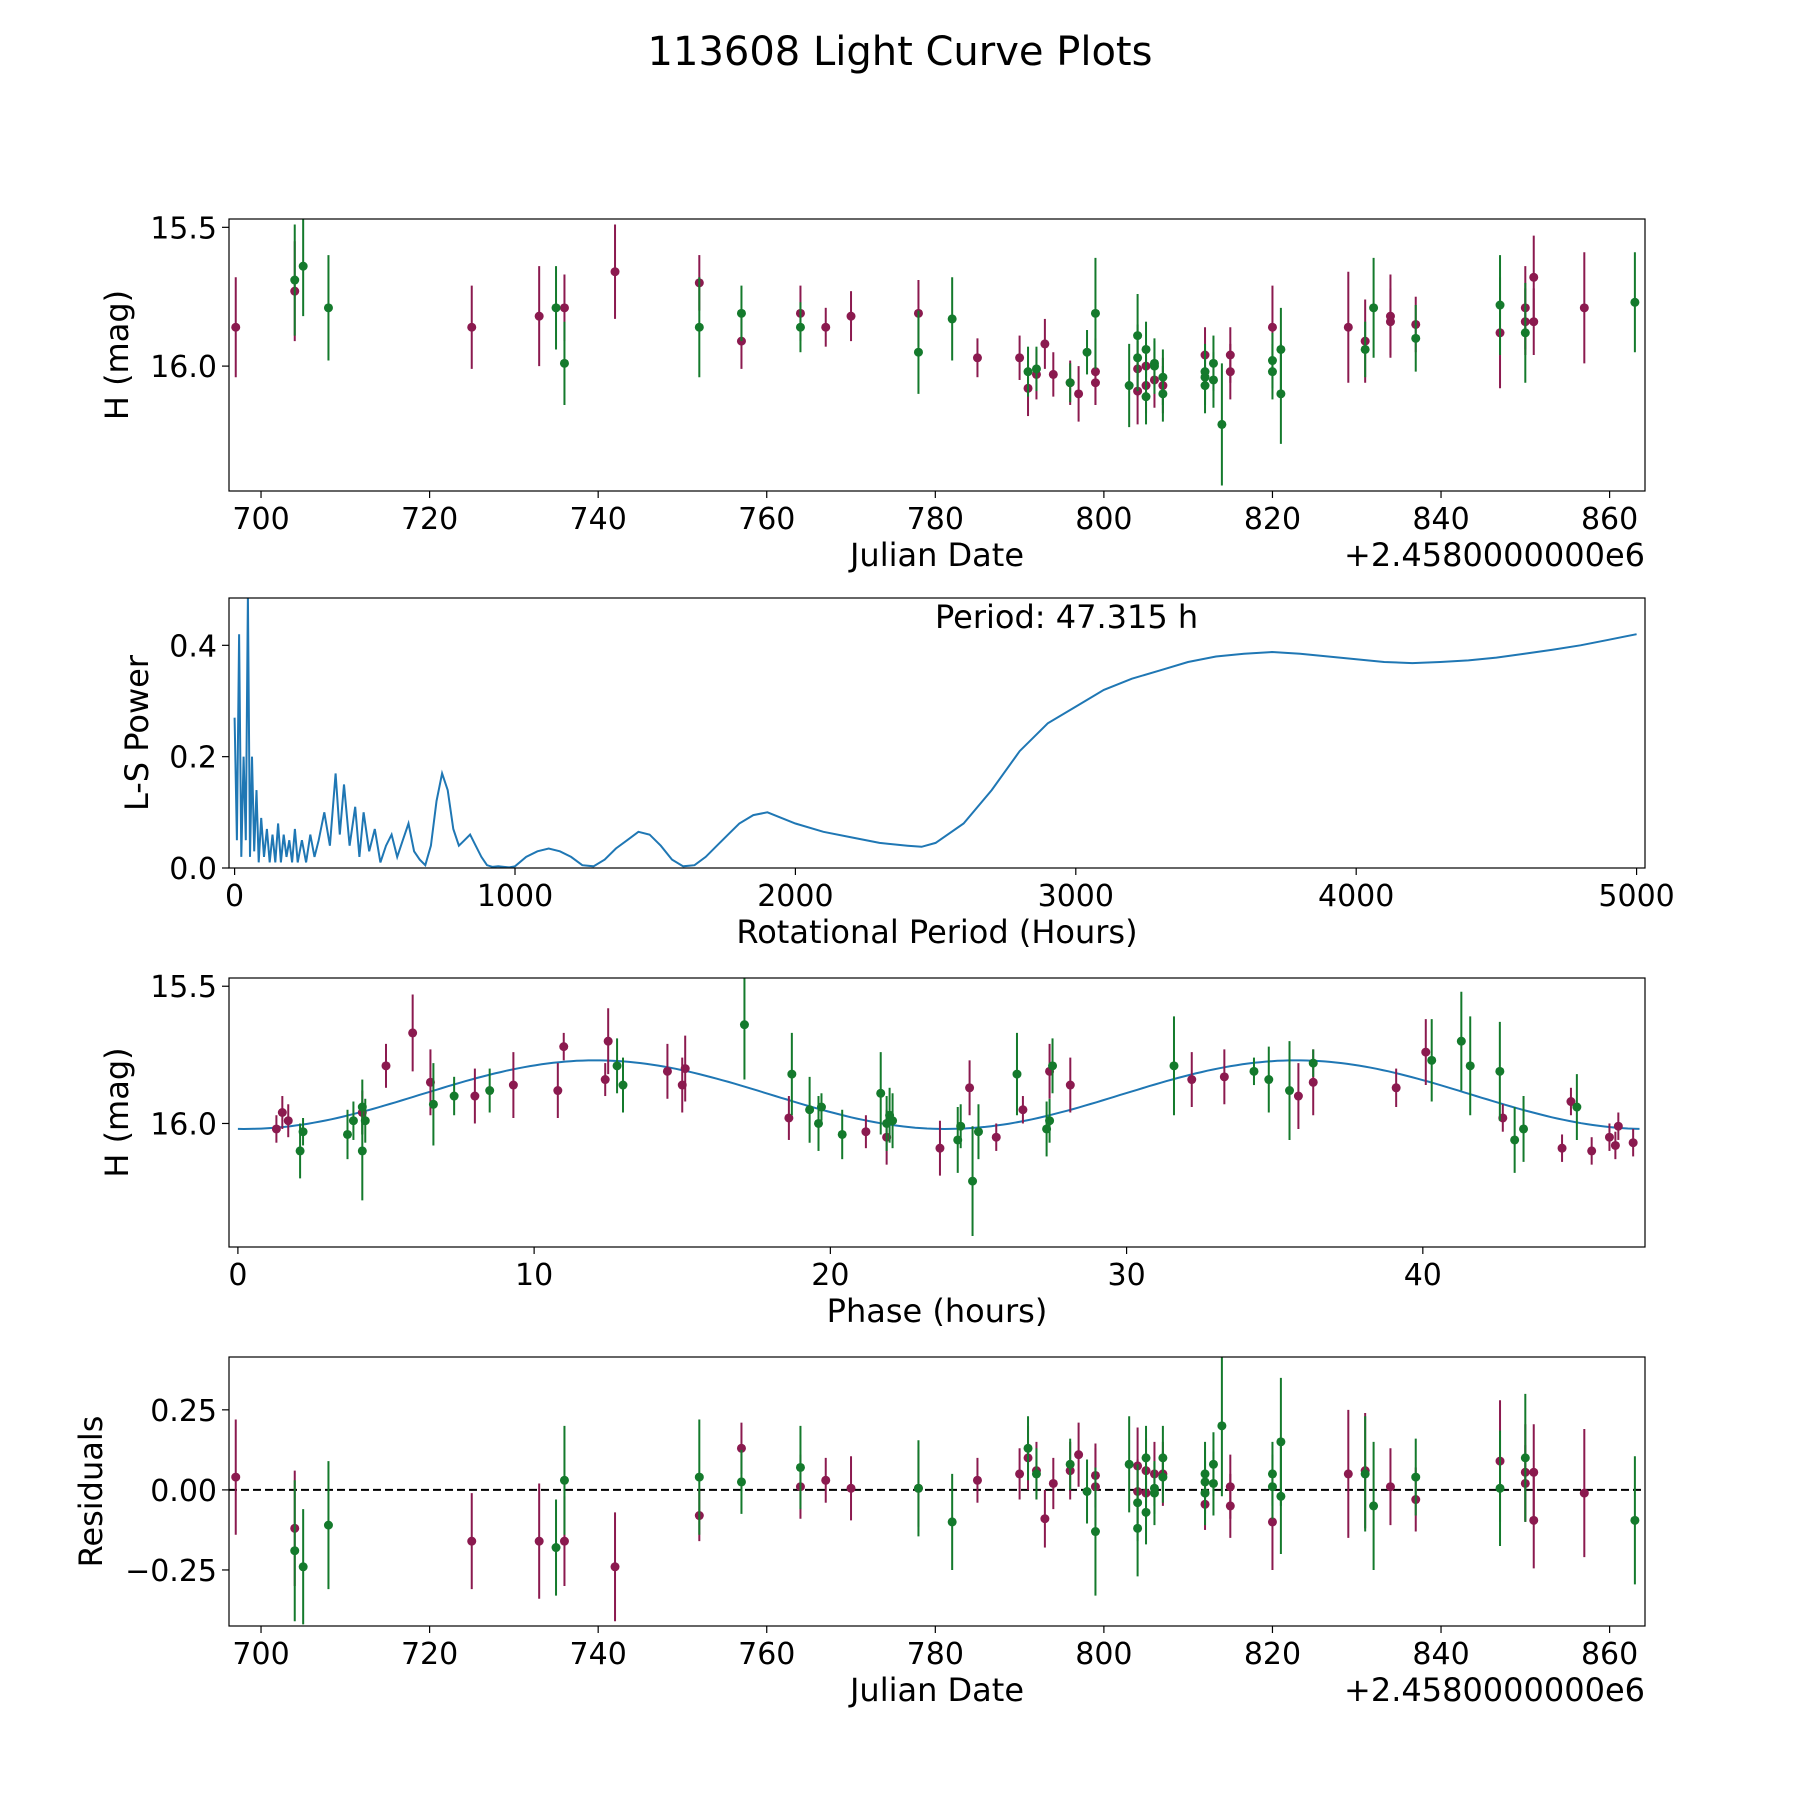  What do you see at coordinates (193, 758) in the screenshot?
I see `y-tick-label: 0.2` at bounding box center [193, 758].